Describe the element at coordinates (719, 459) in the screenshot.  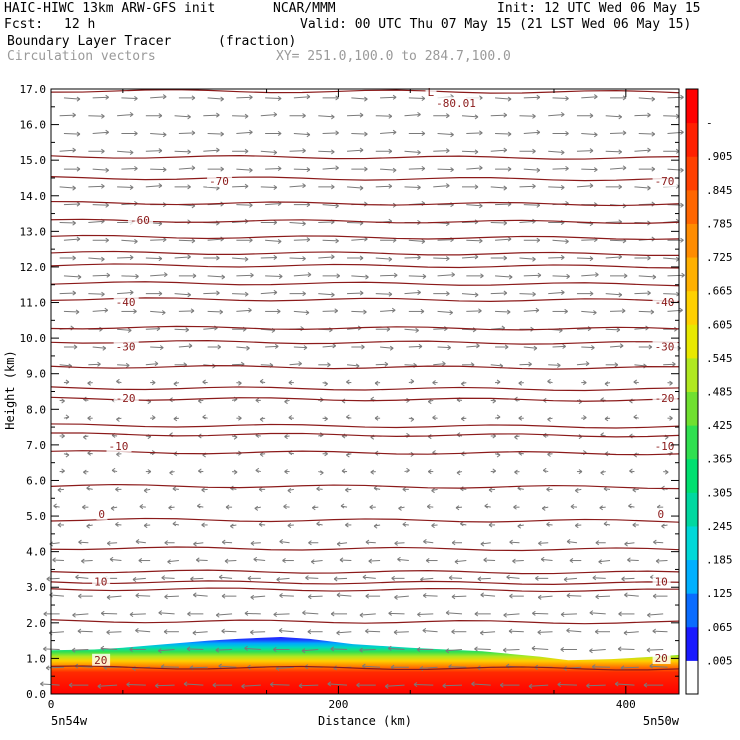
I see `colorbar-label: .365` at that location.